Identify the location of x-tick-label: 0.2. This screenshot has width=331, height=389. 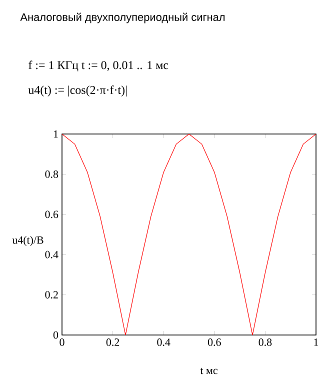
(113, 342).